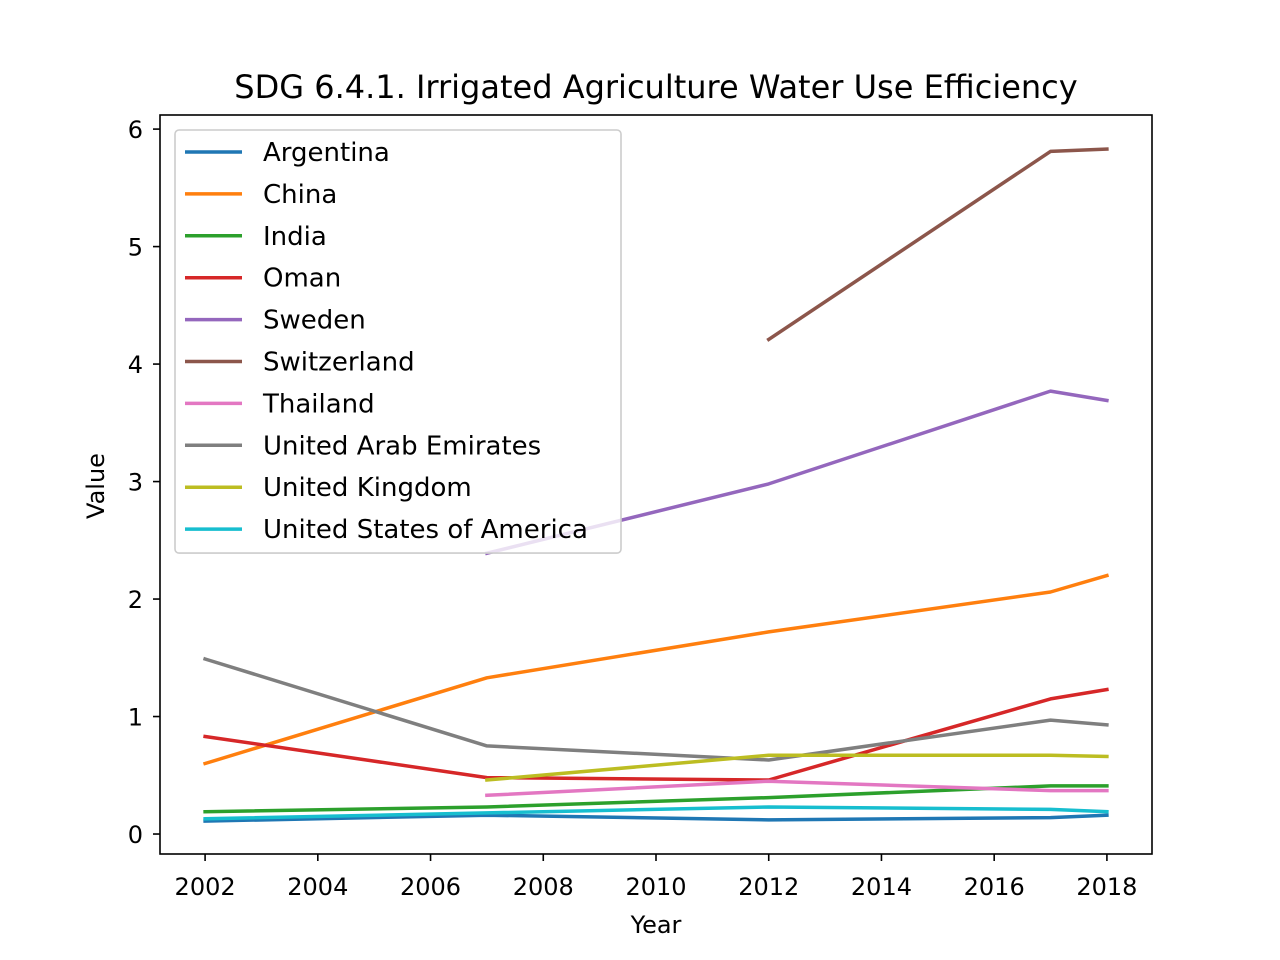 Image resolution: width=1280 pixels, height=960 pixels. What do you see at coordinates (144, 482) in the screenshot?
I see `y-axis: 0 1 2 3 4 5 6` at bounding box center [144, 482].